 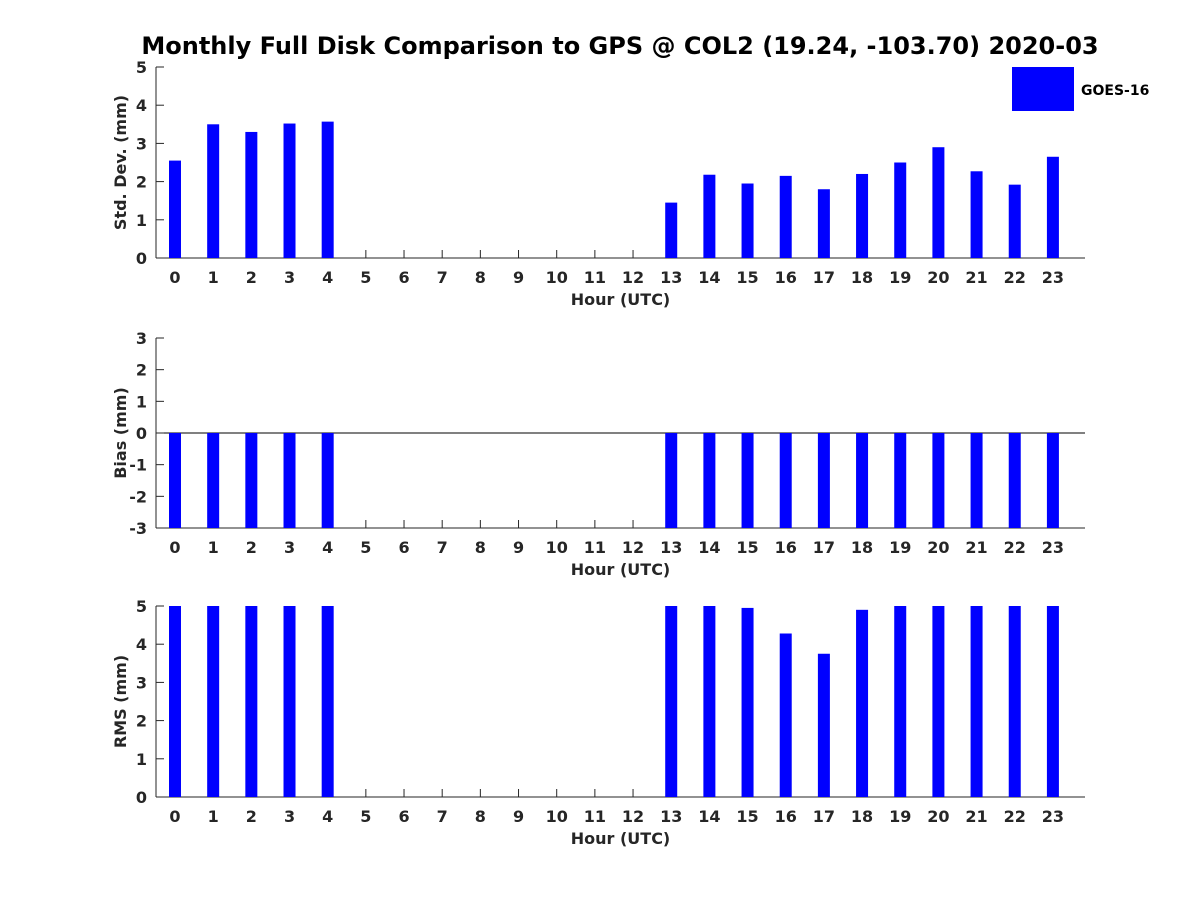 I want to click on x-tick-label: 16, so click(x=786, y=816).